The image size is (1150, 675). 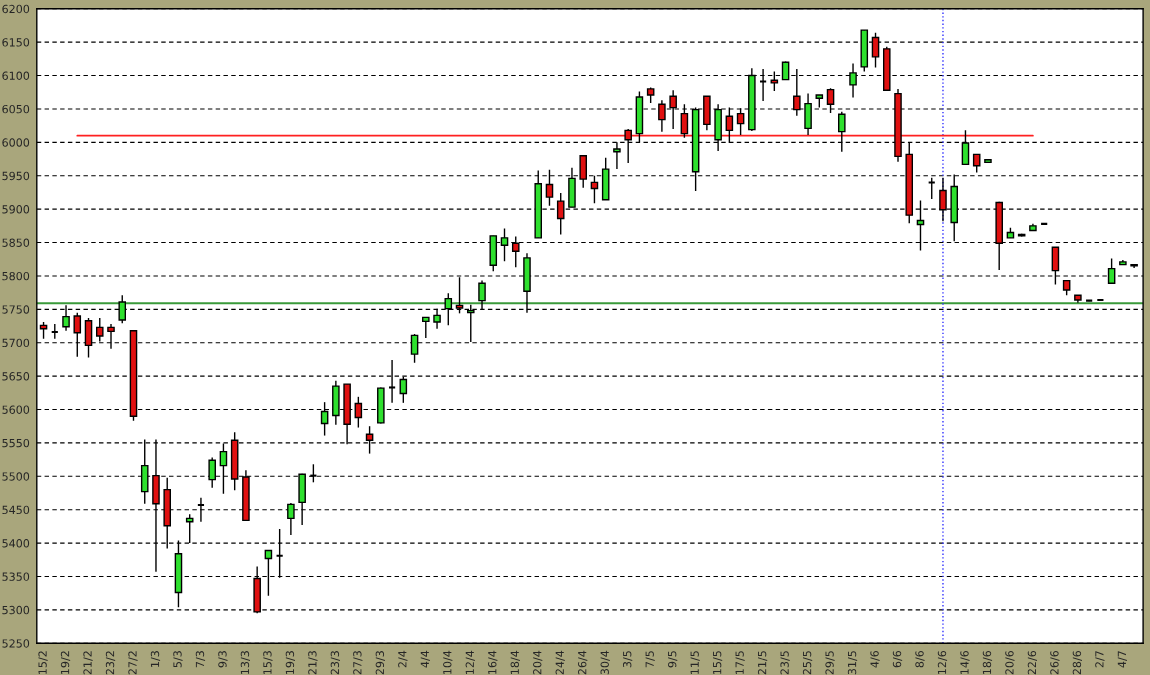 I want to click on y-tick-label: 5800, so click(x=16, y=276).